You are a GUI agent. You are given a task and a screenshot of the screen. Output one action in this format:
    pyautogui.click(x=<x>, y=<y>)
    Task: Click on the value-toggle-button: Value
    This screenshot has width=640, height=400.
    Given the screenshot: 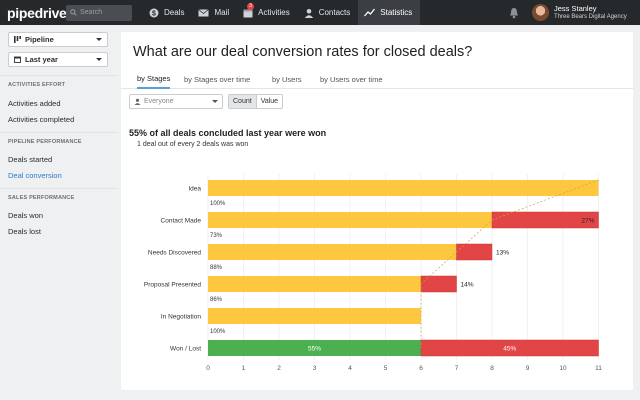 What is the action you would take?
    pyautogui.click(x=269, y=101)
    